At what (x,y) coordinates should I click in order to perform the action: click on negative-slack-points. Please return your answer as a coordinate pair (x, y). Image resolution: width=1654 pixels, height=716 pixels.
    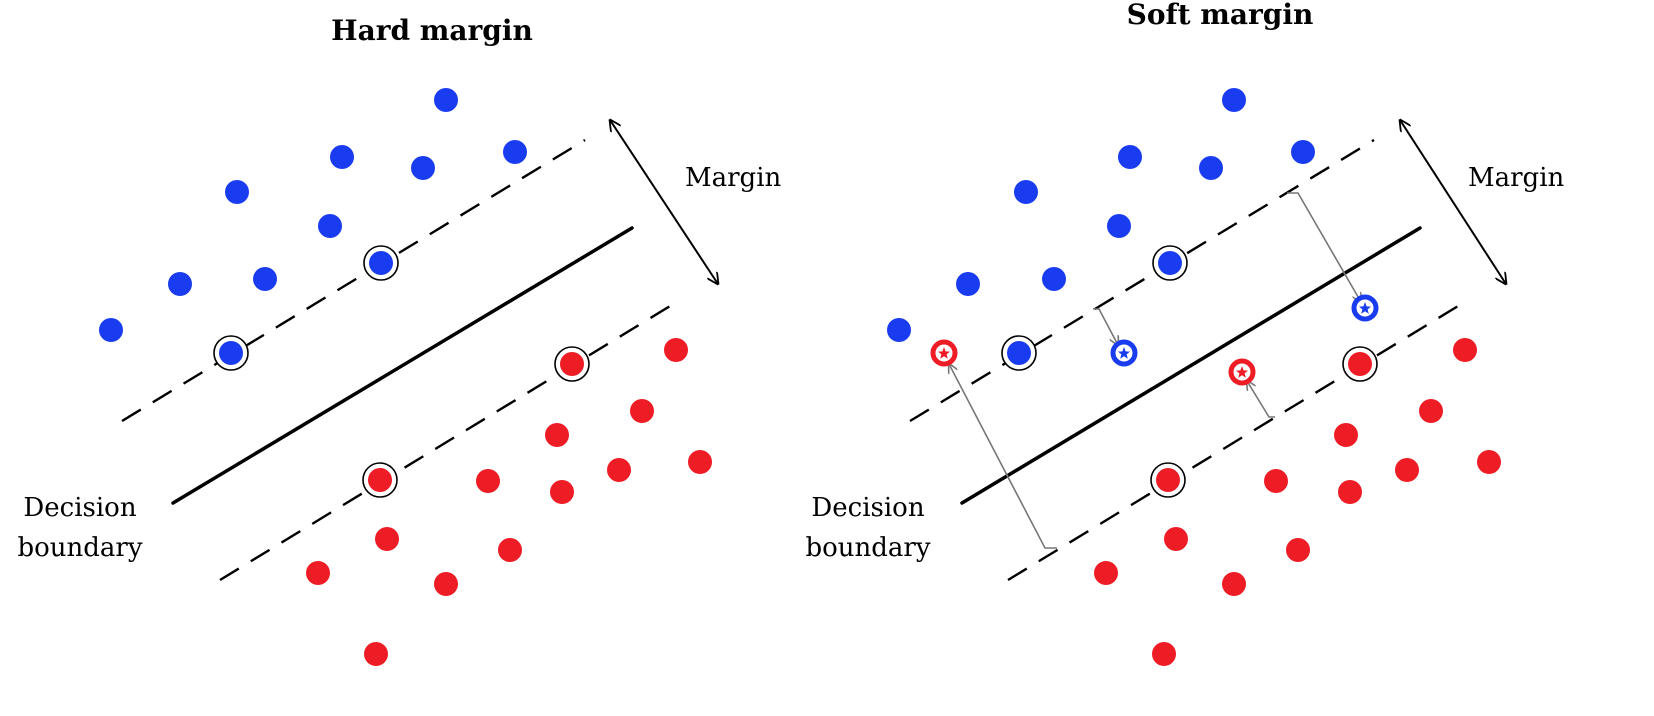
    Looking at the image, I should click on (1093, 362).